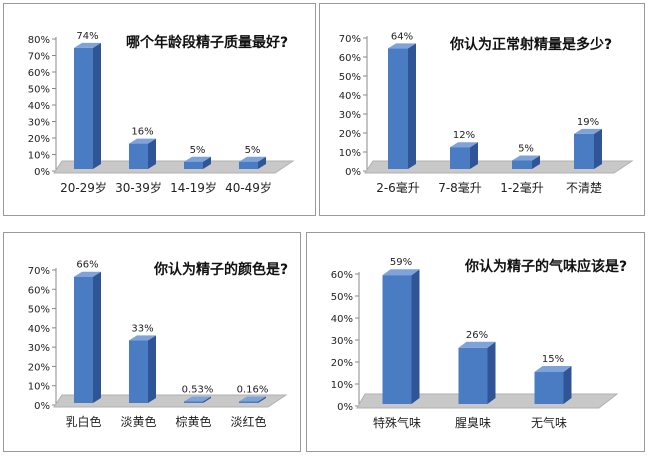 This screenshot has height=456, width=649. What do you see at coordinates (207, 43) in the screenshot?
I see `chart-title: 哪个年龄段精子质量最好?` at bounding box center [207, 43].